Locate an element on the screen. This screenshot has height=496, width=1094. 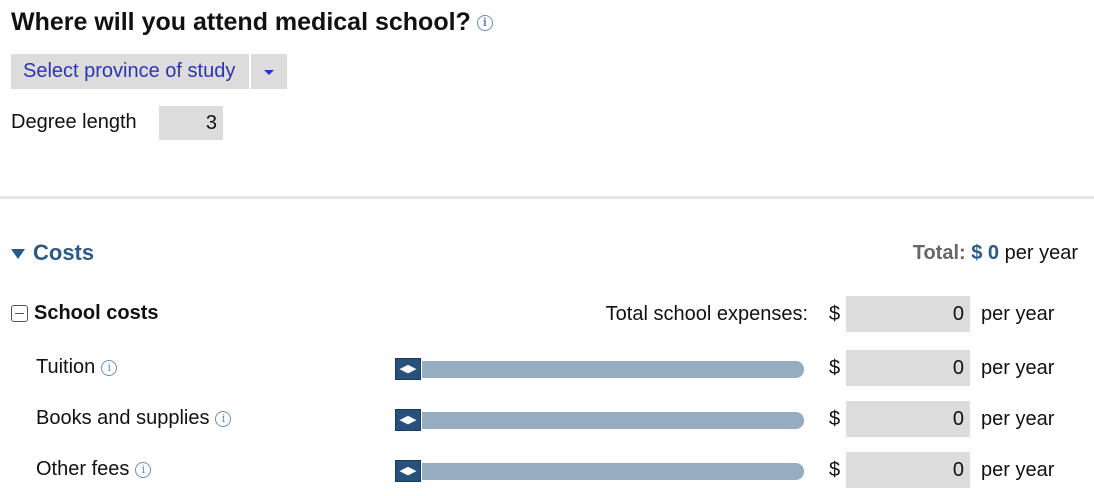
school-expenses-value: 0 is located at coordinates (908, 314).